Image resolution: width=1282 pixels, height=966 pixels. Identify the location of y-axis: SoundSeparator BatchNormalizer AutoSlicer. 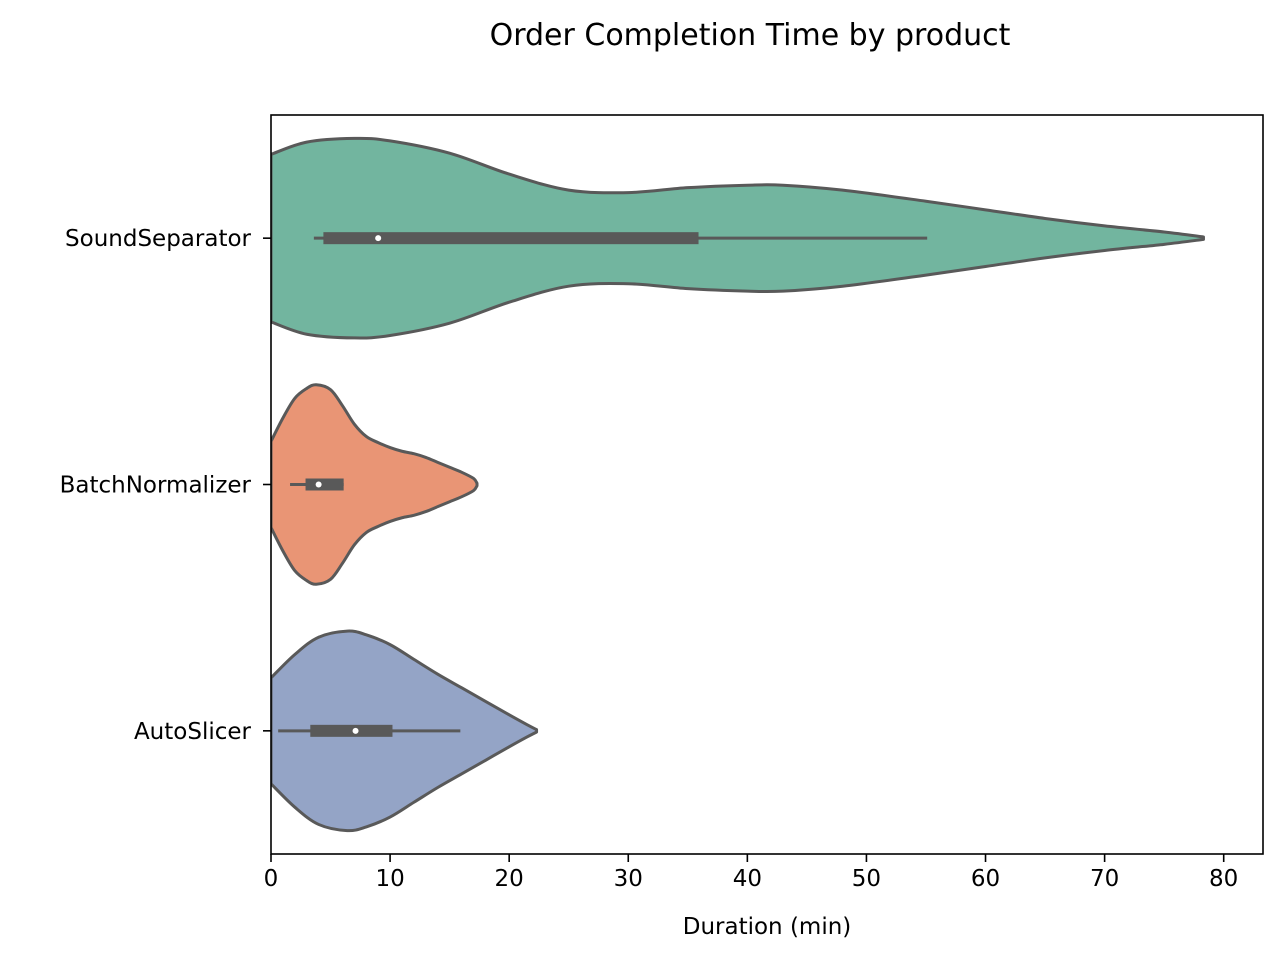
(165, 485).